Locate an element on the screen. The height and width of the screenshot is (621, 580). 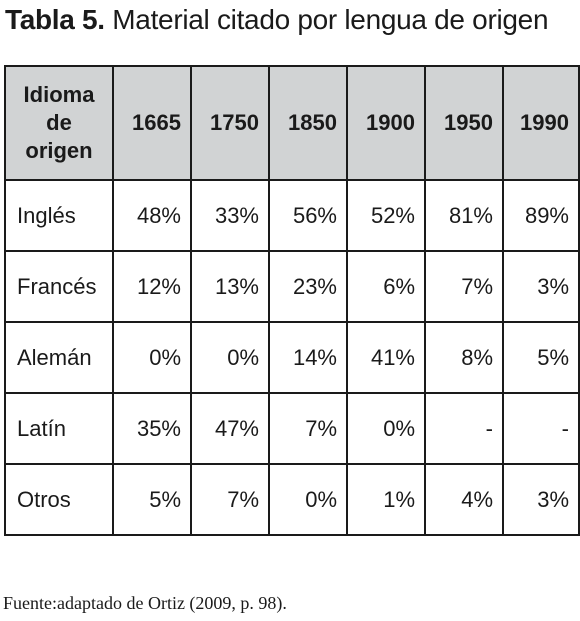
value-cell: 81% is located at coordinates (464, 215).